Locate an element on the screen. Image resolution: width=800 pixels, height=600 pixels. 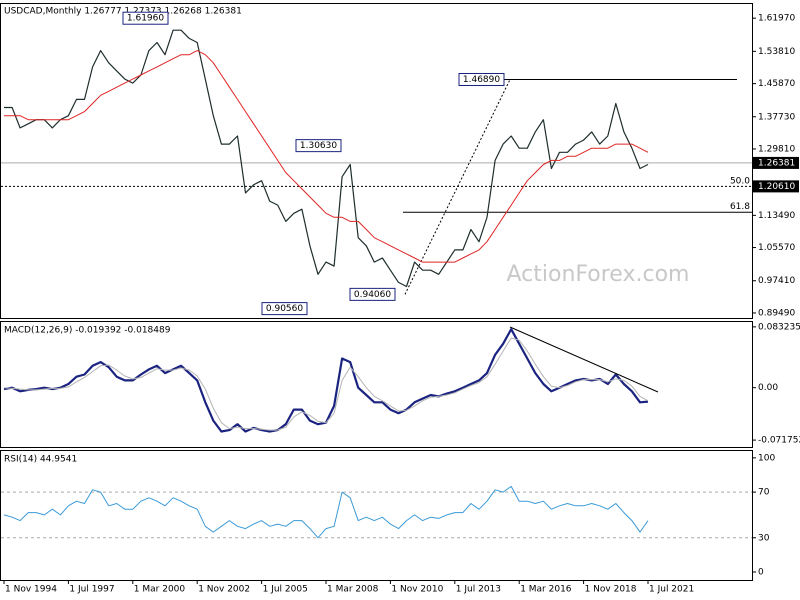
macd-trend-line is located at coordinates (584, 359).